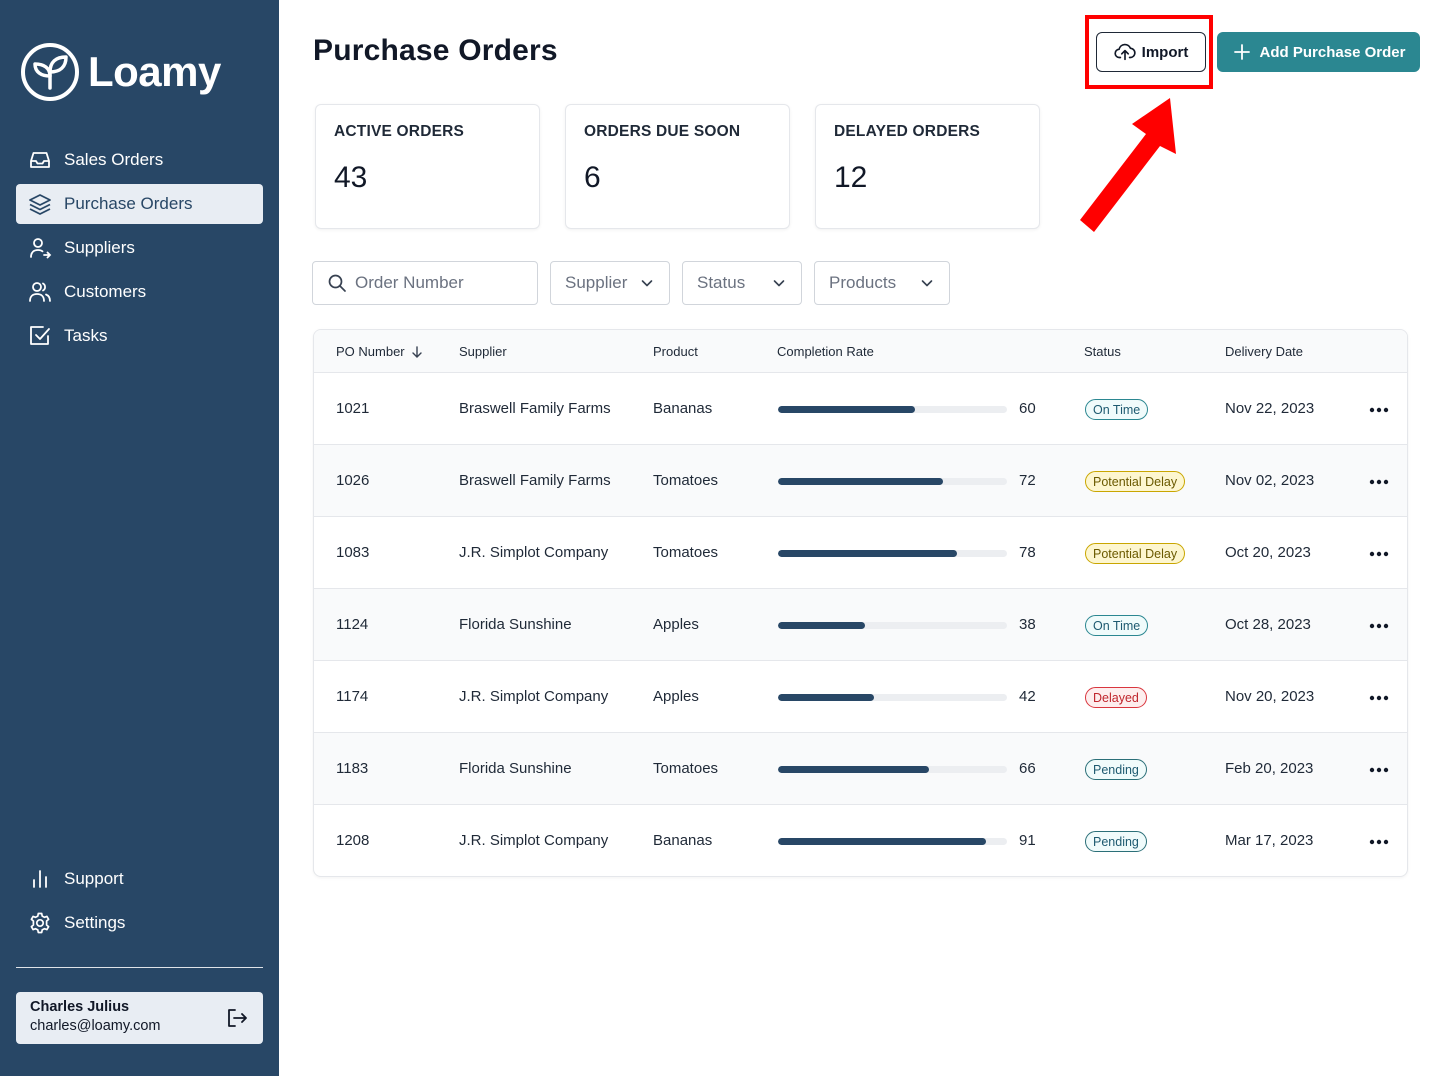  What do you see at coordinates (675, 351) in the screenshot?
I see `column-header-product: Product` at bounding box center [675, 351].